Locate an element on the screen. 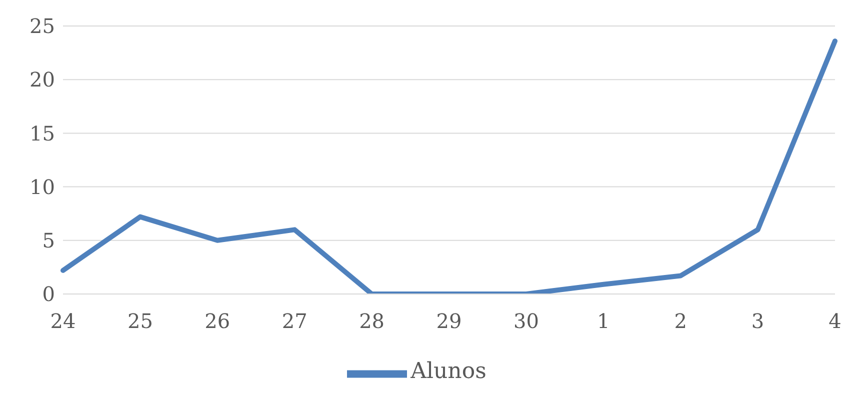  x-tick-label: 25 is located at coordinates (140, 321).